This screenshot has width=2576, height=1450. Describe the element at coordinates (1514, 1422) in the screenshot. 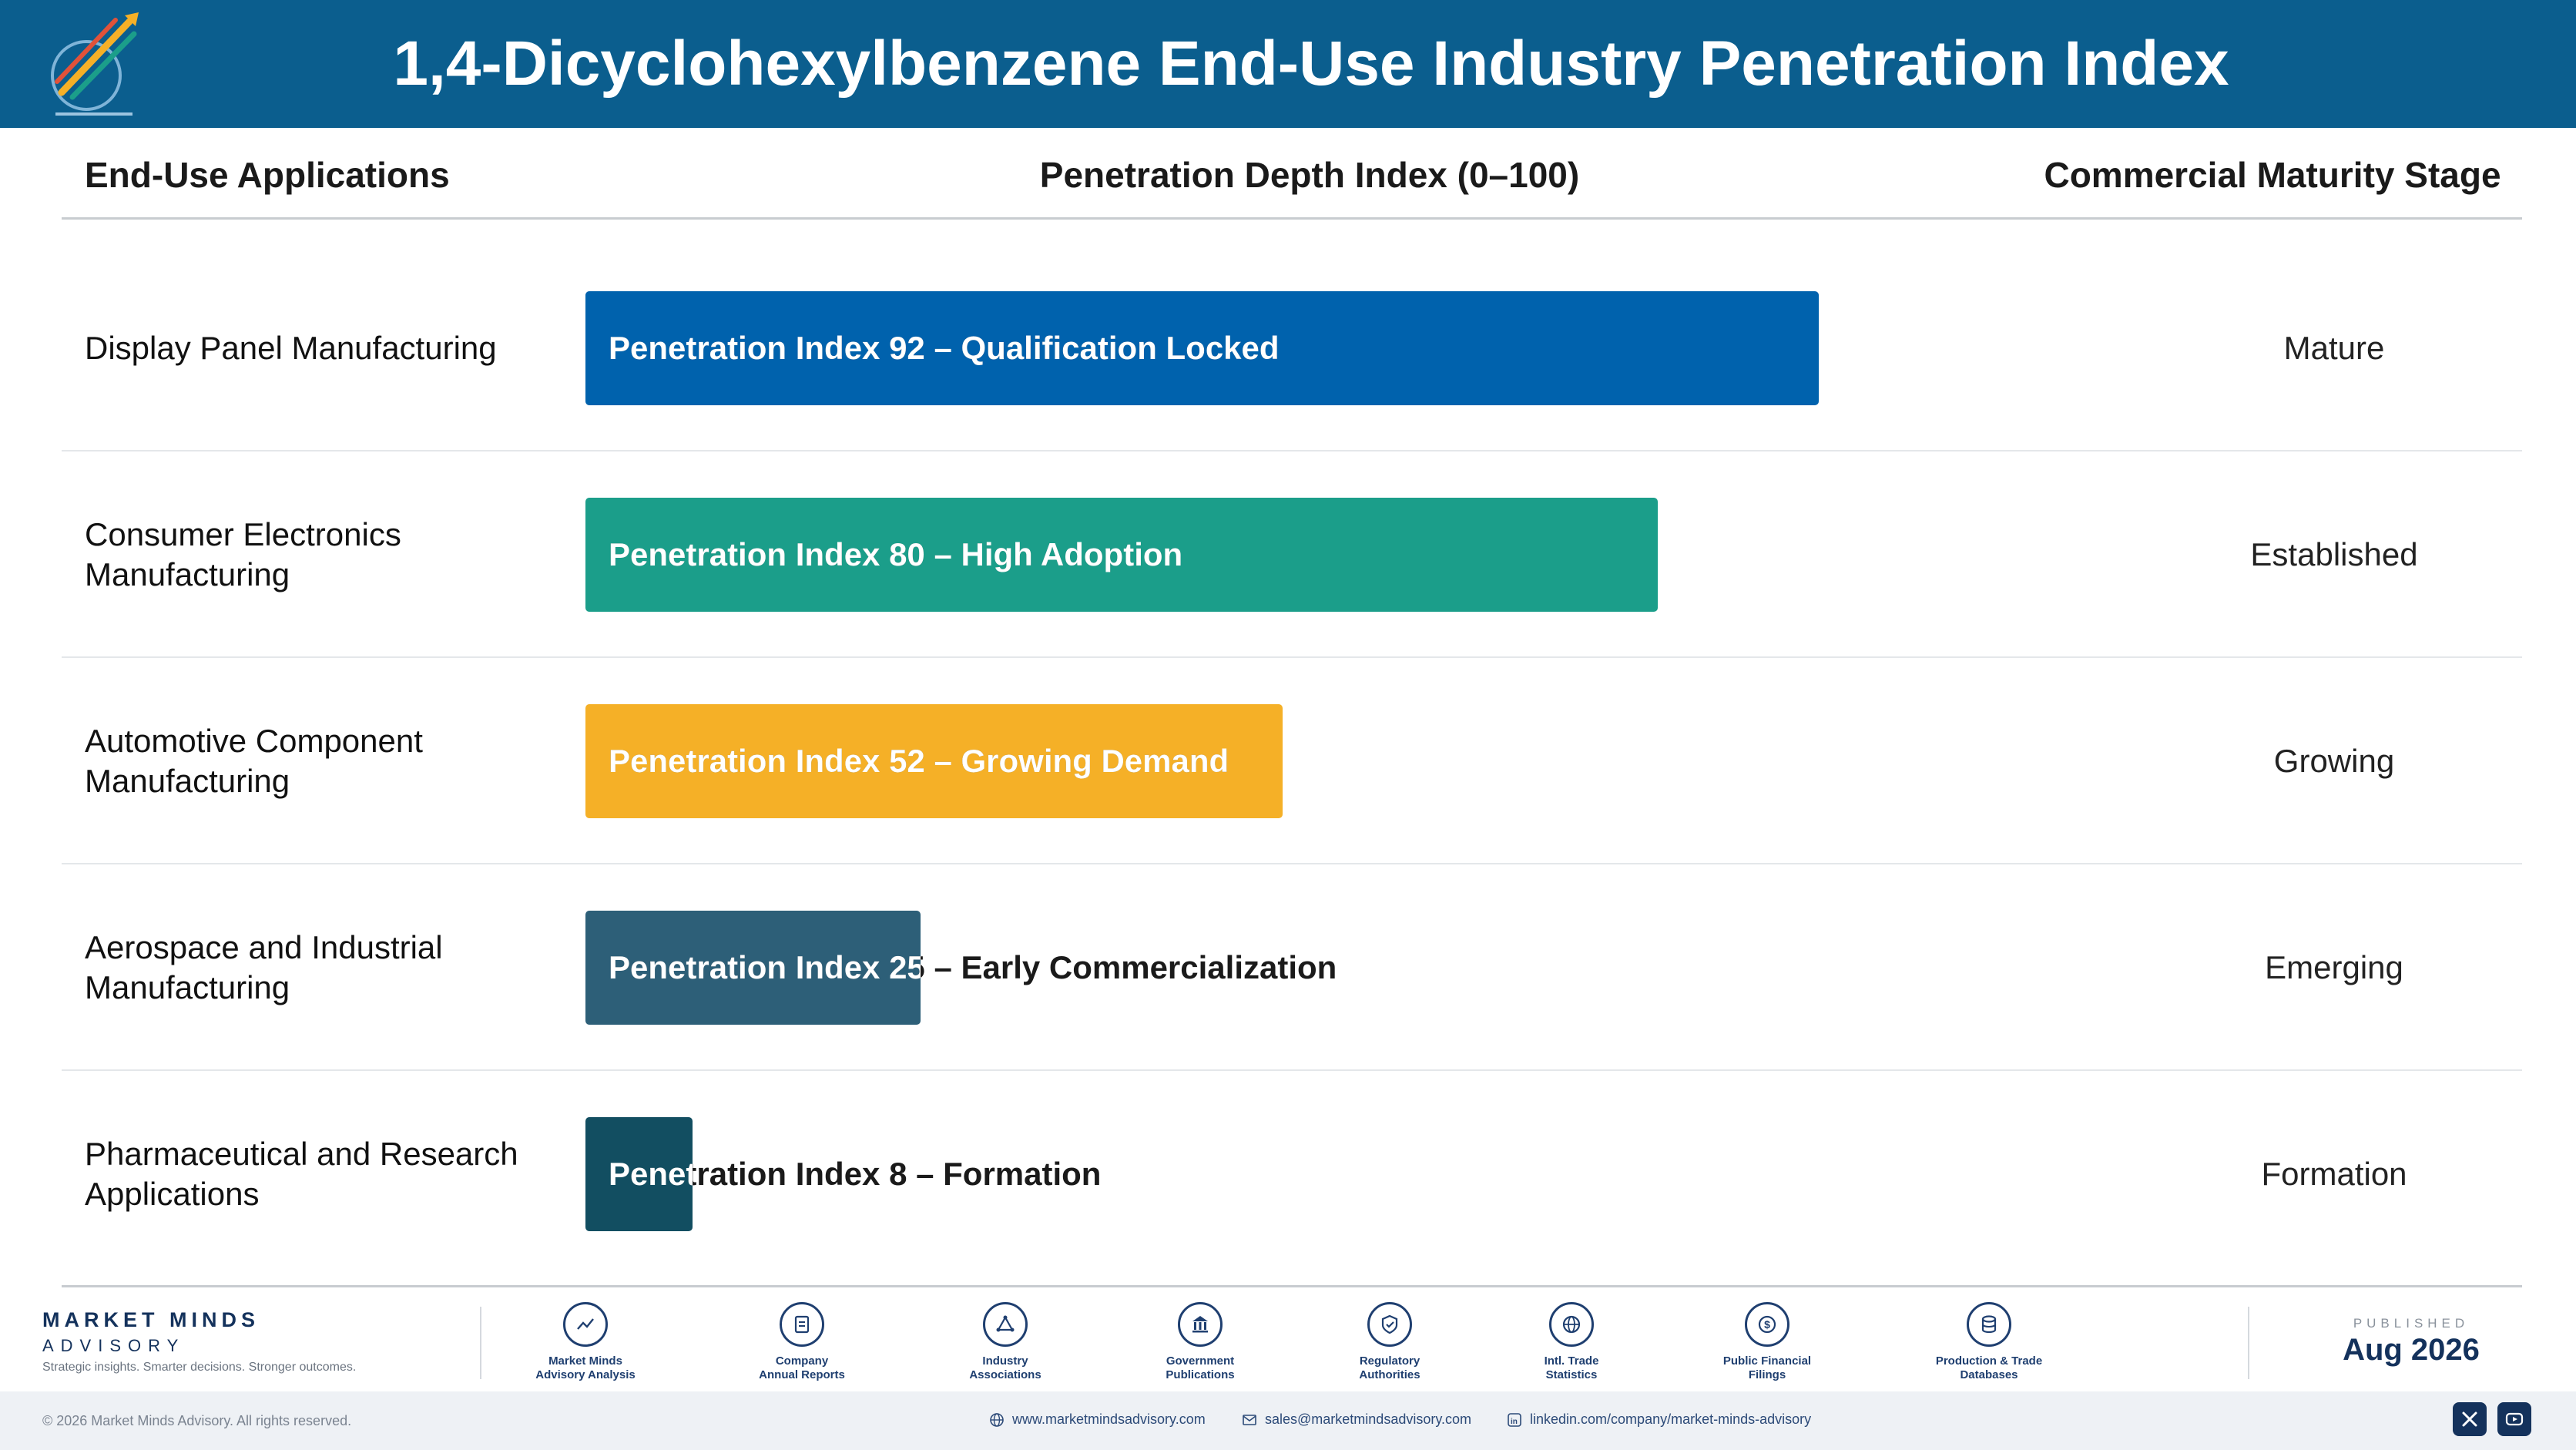

I see `svg-text: in` at that location.